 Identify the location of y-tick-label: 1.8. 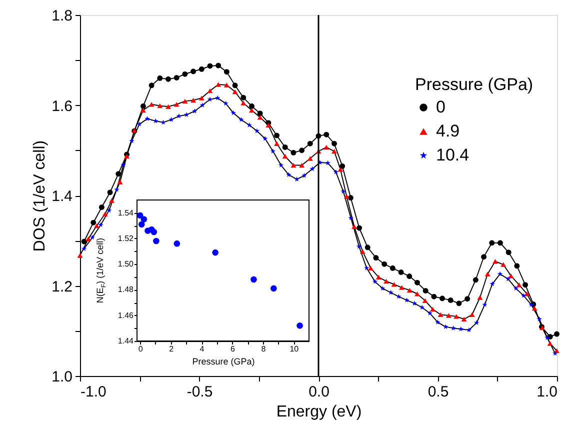
(62, 16).